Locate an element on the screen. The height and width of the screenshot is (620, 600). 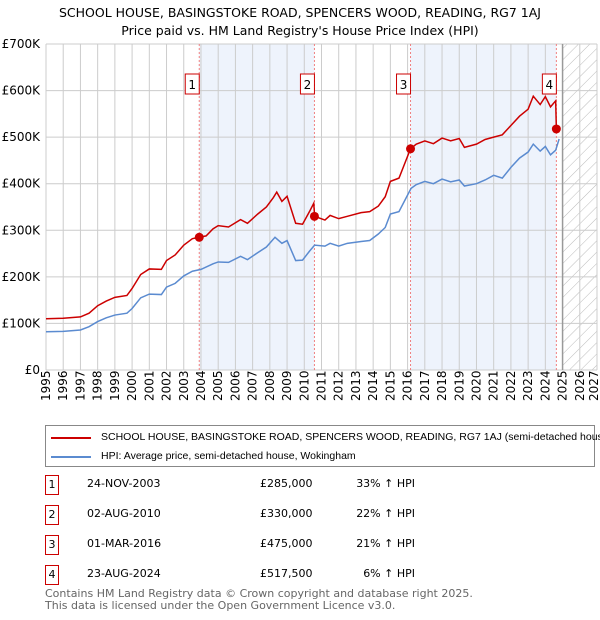
sale-price: £285,000 is located at coordinates (286, 483).